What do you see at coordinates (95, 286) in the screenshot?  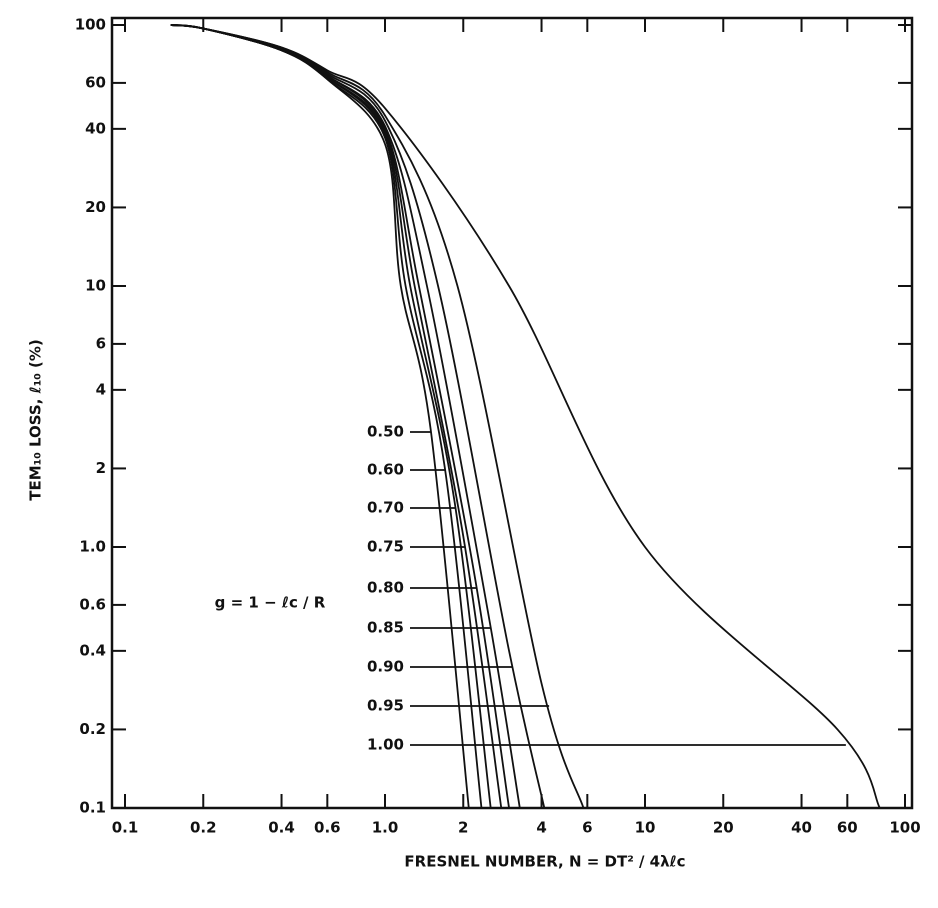 I see `y-tick-label: 10` at bounding box center [95, 286].